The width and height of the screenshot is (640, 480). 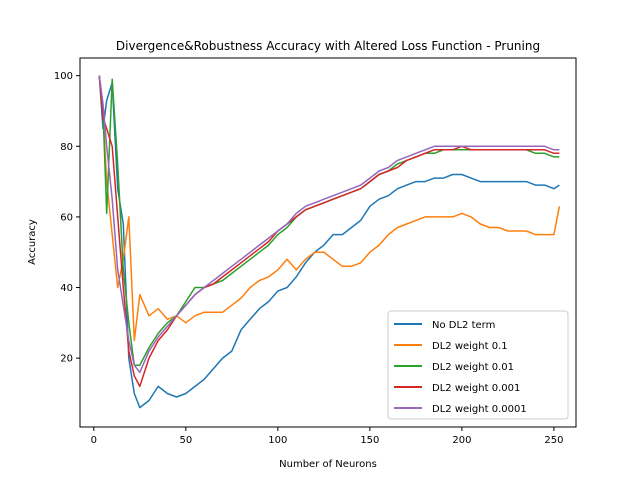 I want to click on x-tick-label: 0, so click(x=94, y=440).